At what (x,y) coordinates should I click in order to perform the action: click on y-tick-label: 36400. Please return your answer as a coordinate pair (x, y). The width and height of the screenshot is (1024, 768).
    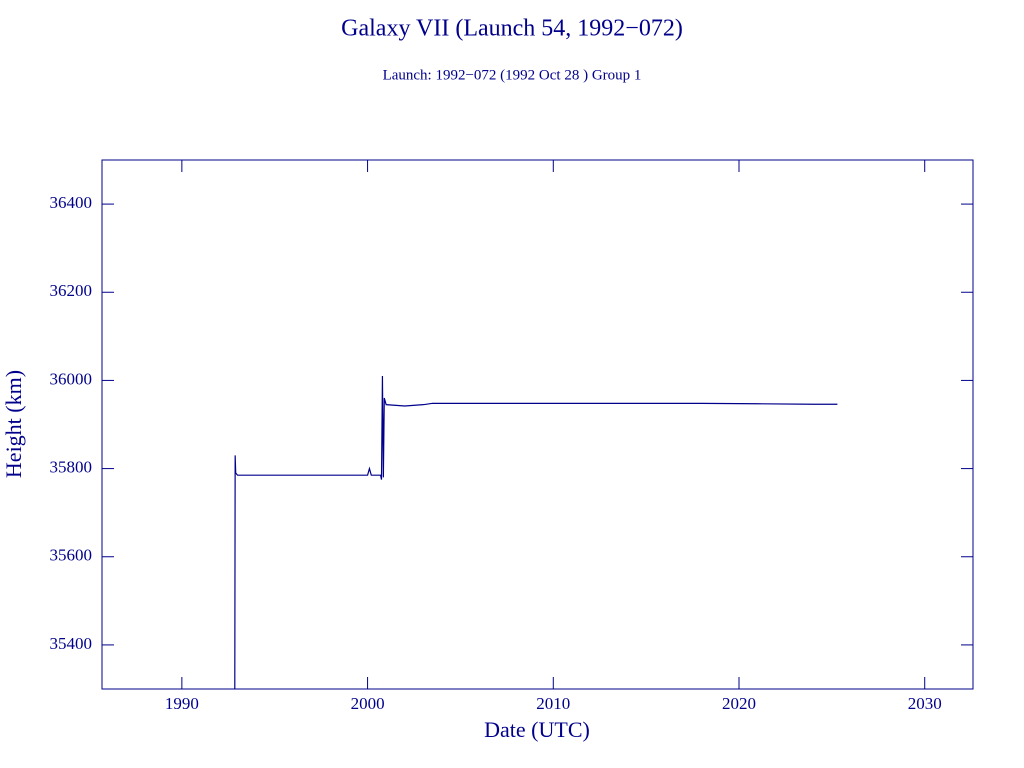
    Looking at the image, I should click on (71, 202).